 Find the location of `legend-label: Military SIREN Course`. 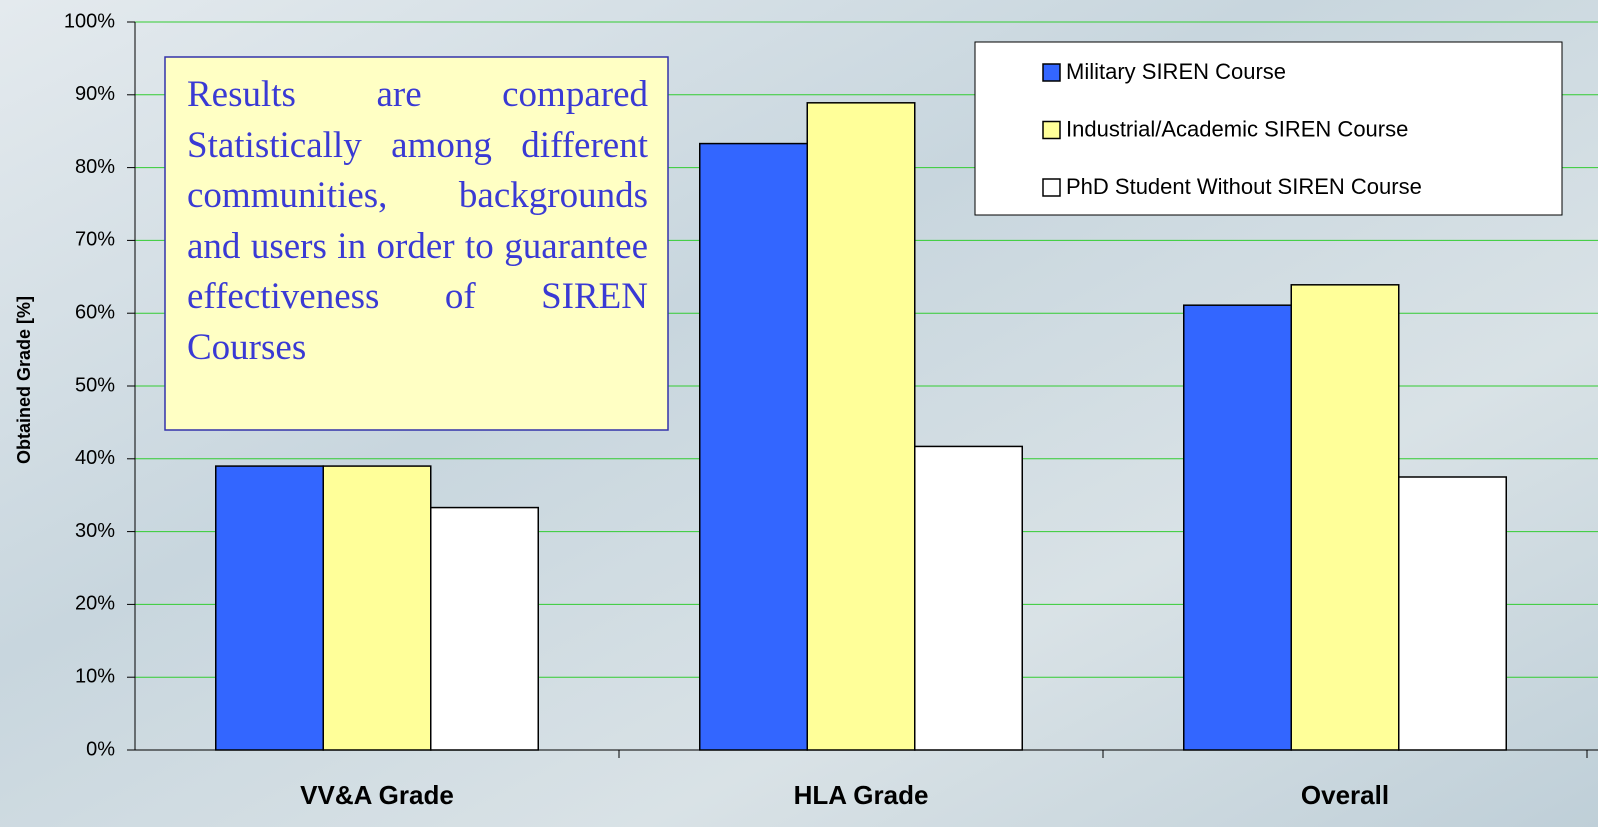

legend-label: Military SIREN Course is located at coordinates (1176, 71).